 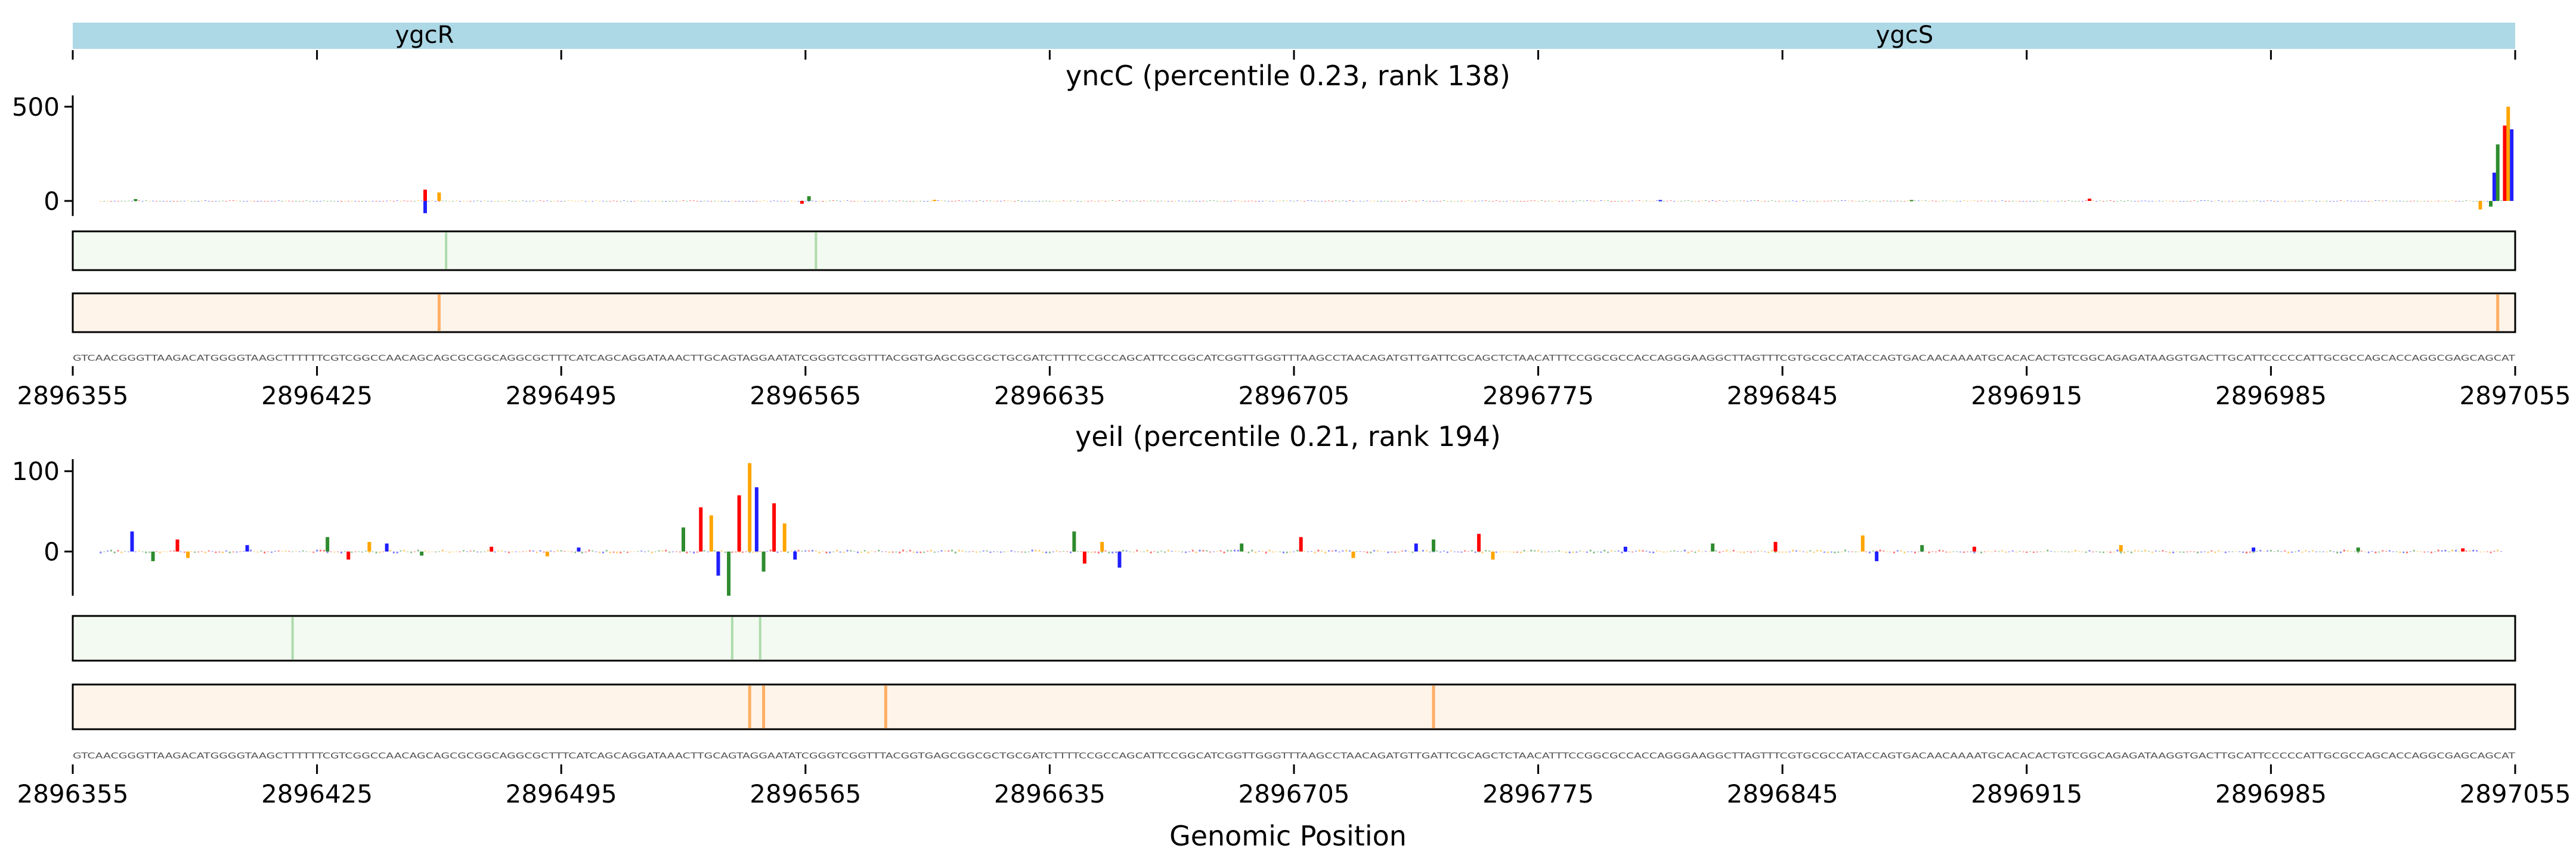 I want to click on y-tick-label: 0, so click(x=52, y=201).